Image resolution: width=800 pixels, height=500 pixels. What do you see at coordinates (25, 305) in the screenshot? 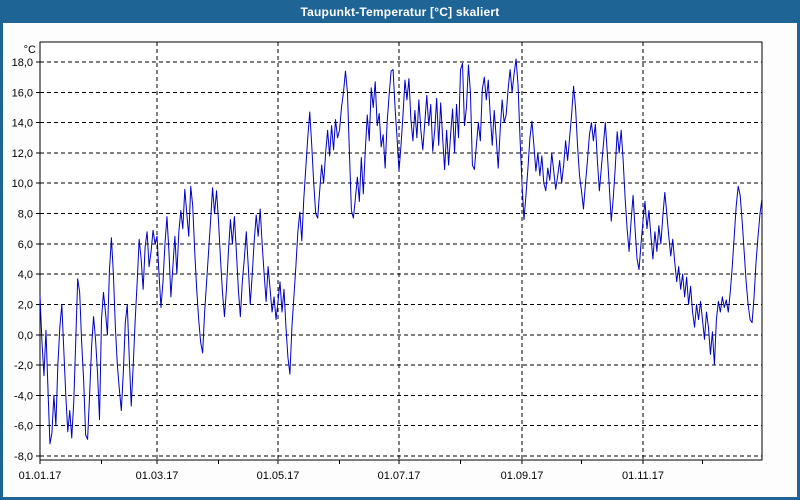
I see `y-tick-label: 2,0` at bounding box center [25, 305].